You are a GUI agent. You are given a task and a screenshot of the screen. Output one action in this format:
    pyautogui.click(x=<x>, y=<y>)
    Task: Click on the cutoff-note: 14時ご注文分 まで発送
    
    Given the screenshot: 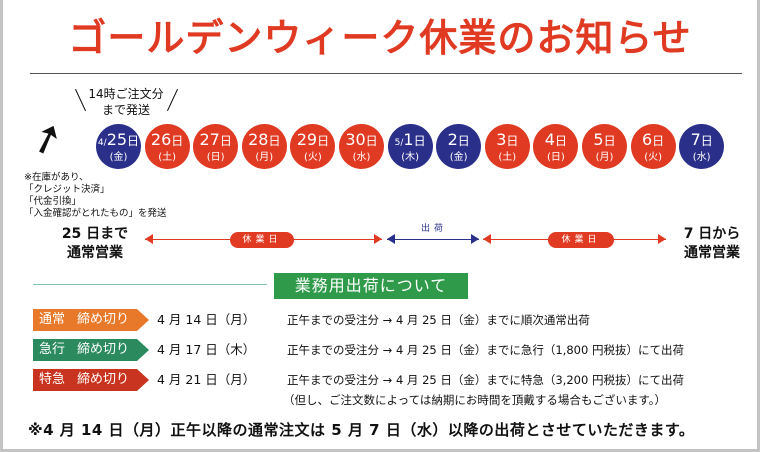 What is the action you would take?
    pyautogui.click(x=126, y=102)
    